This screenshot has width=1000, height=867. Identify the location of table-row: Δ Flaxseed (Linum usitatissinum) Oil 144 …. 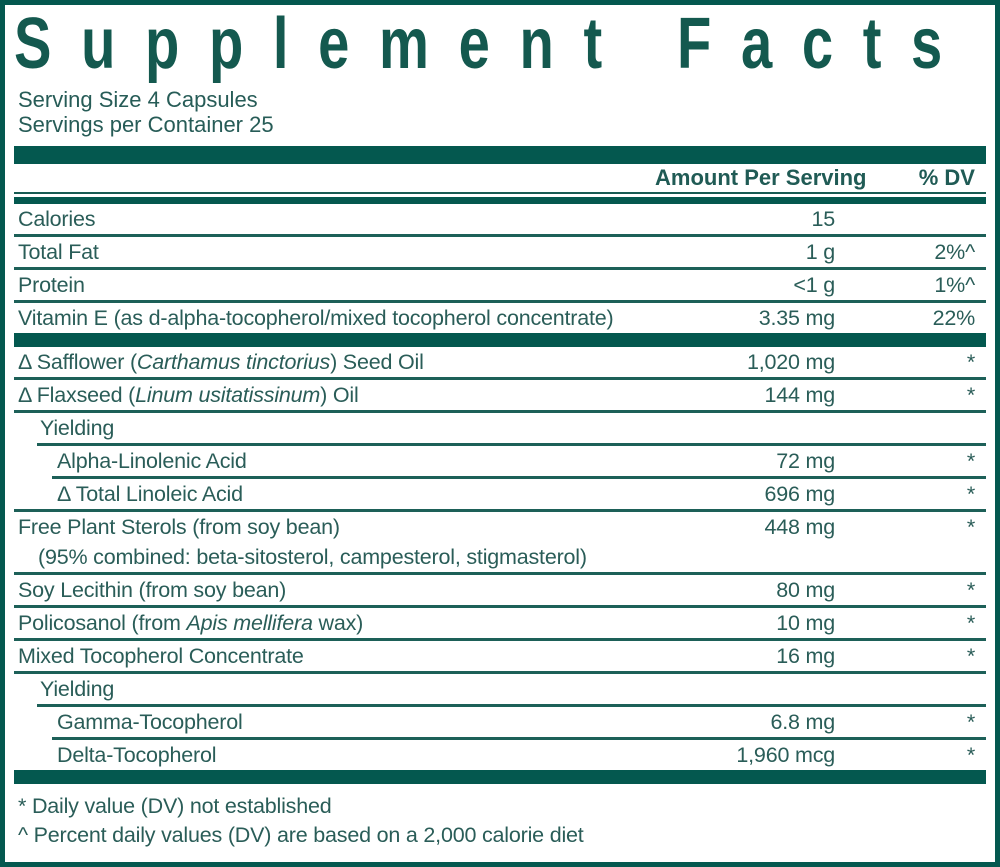
(500, 396).